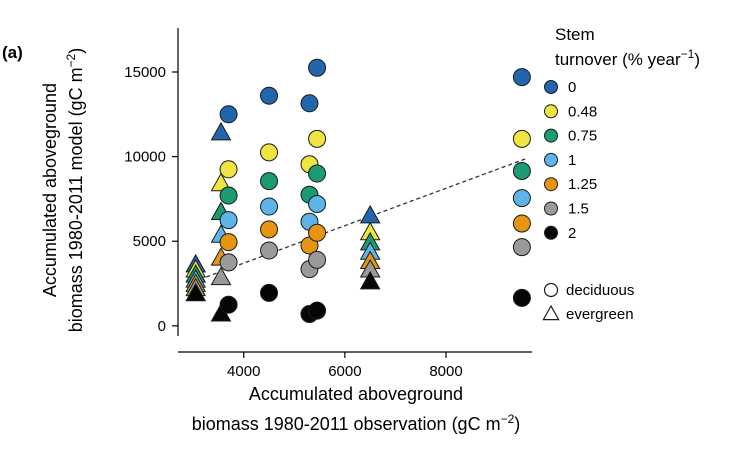  Describe the element at coordinates (50, 190) in the screenshot. I see `y-axis-title-line1: Accumulated aboveground` at that location.